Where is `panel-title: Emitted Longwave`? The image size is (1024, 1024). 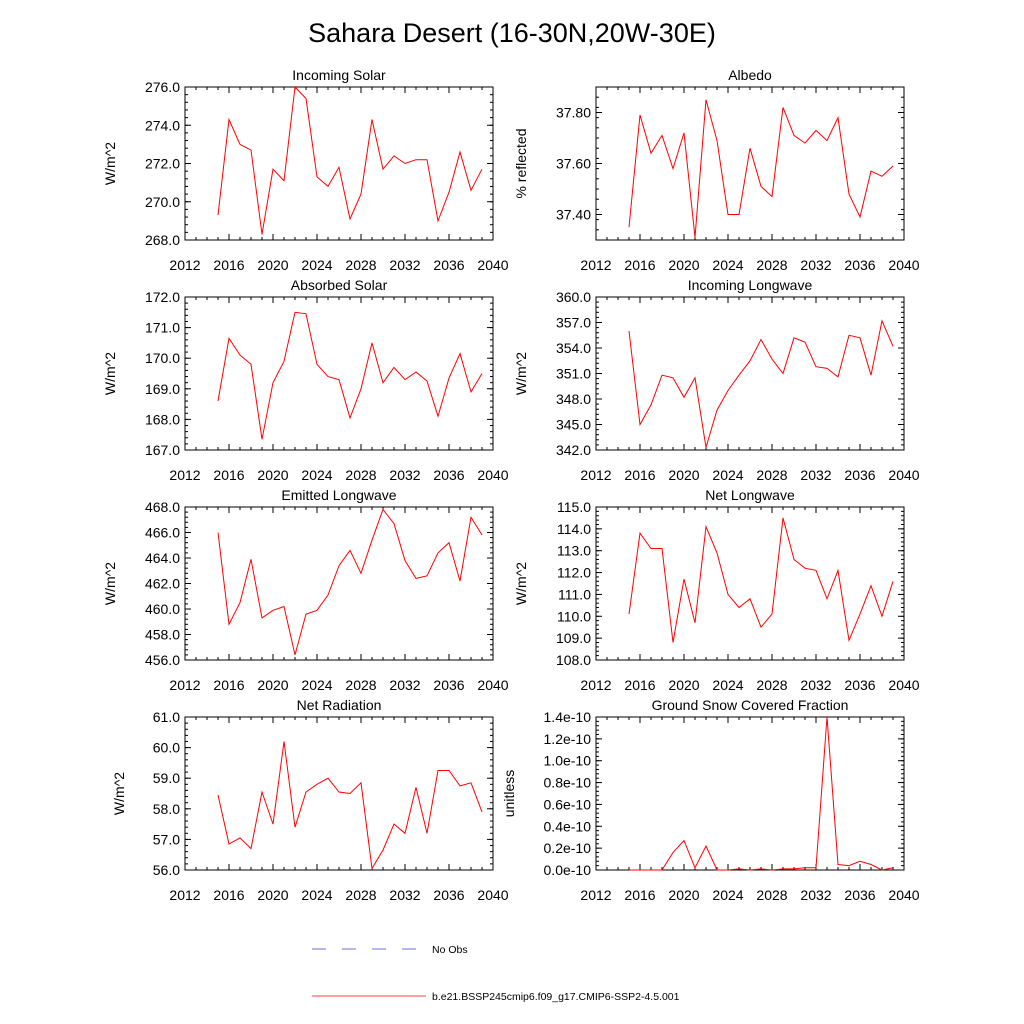
panel-title: Emitted Longwave is located at coordinates (338, 495).